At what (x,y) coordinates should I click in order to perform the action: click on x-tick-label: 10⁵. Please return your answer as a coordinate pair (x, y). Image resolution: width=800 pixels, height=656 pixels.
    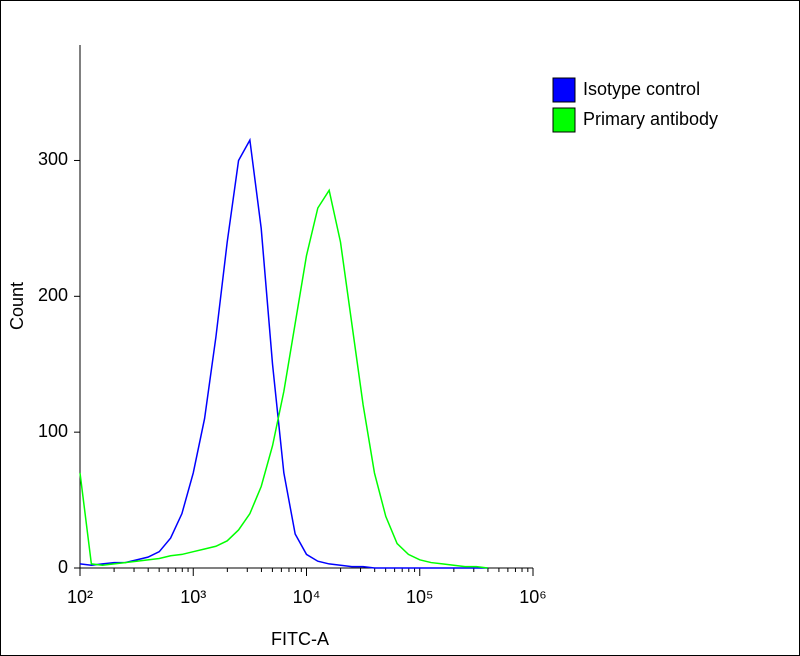
    Looking at the image, I should click on (419, 597).